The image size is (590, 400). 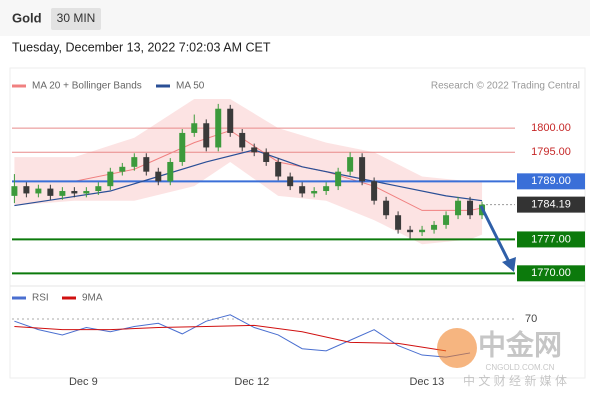 I want to click on forecast-arrow, so click(x=495, y=234).